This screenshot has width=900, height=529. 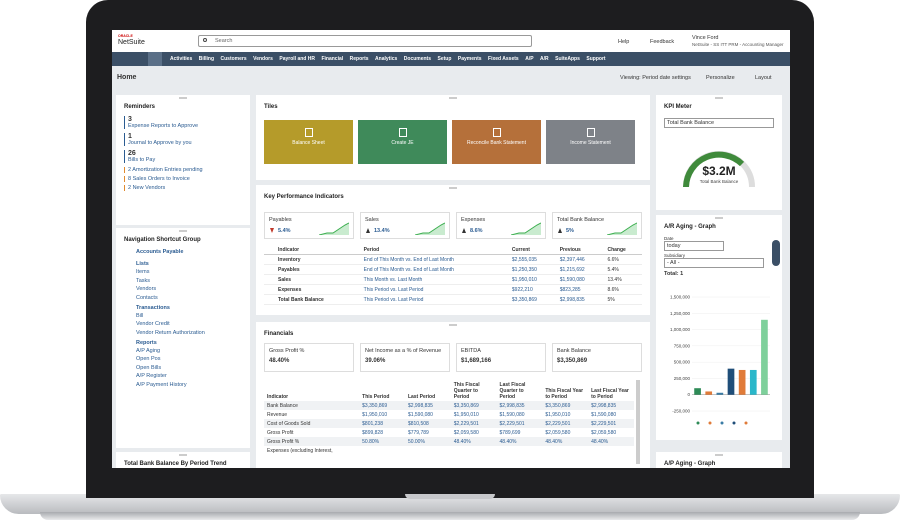 What do you see at coordinates (613, 269) in the screenshot?
I see `kpi-cell: 5.4%` at bounding box center [613, 269].